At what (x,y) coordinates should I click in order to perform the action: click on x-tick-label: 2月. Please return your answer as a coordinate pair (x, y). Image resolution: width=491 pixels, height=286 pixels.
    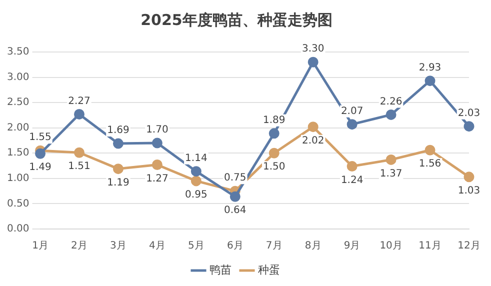
    Looking at the image, I should click on (79, 246).